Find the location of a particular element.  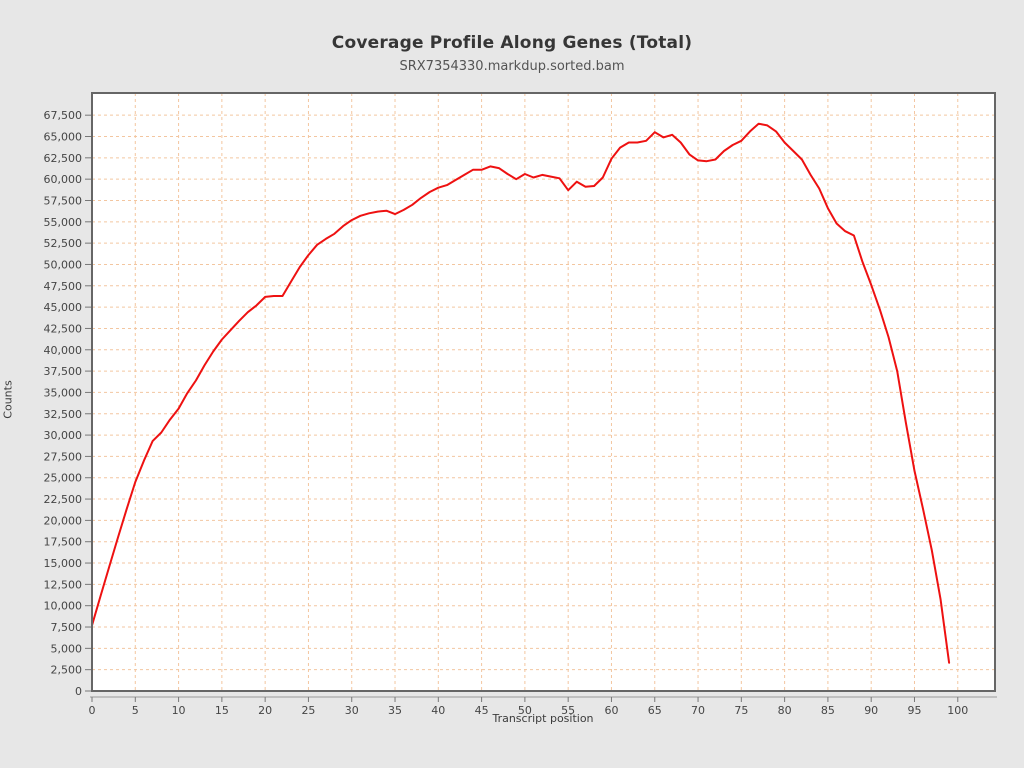

x-tick-label: 10 is located at coordinates (179, 710).